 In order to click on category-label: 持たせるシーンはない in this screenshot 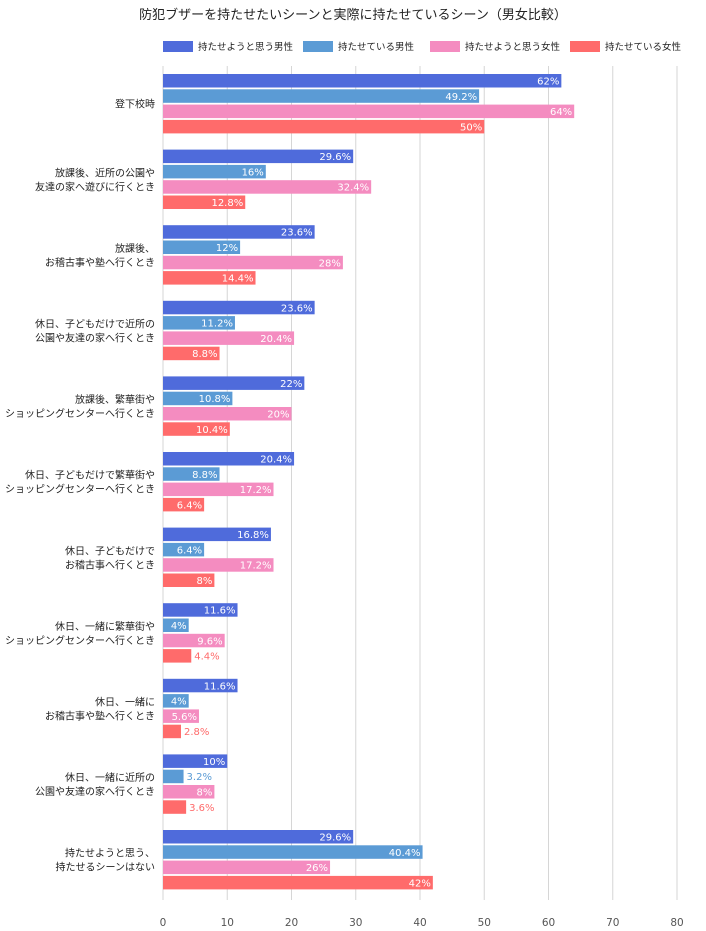, I will do `click(106, 867)`.